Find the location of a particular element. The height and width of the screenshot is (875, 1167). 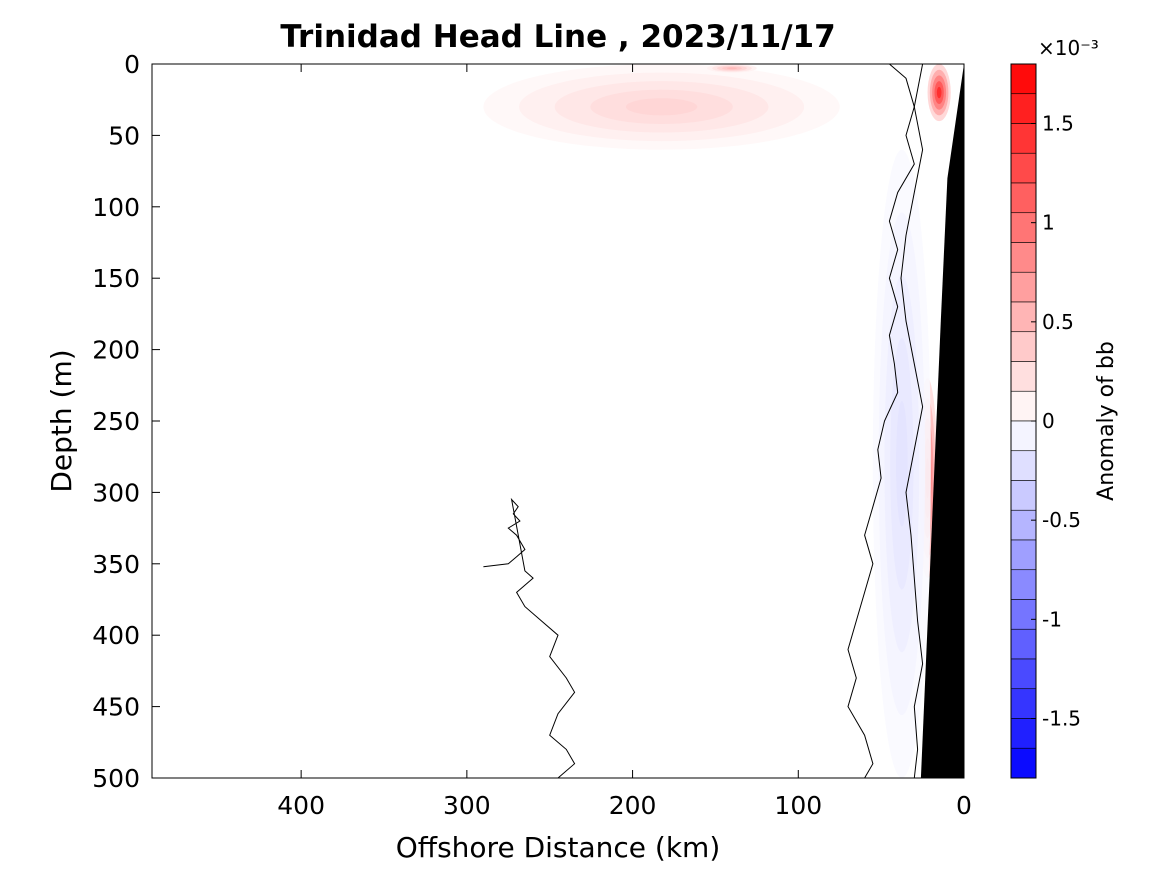

colorbar-ticks: -1.5 -1 -0.5 0 0.5 1 1.5 is located at coordinates (1056, 421).